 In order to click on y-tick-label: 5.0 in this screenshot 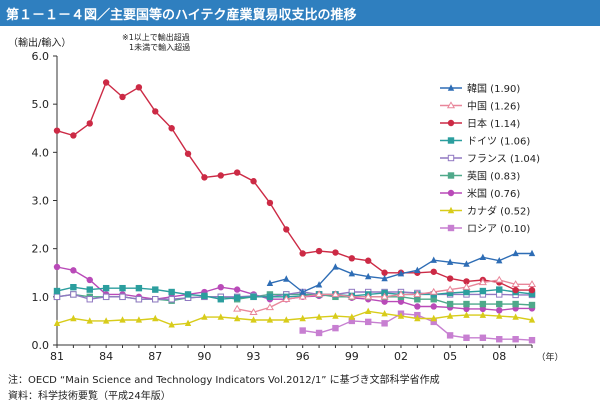, I will do `click(41, 104)`.